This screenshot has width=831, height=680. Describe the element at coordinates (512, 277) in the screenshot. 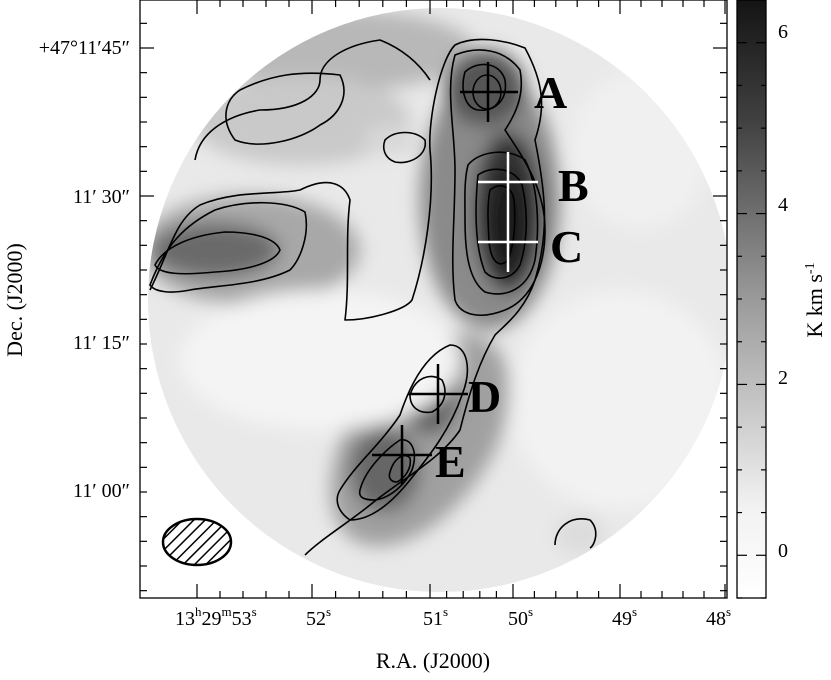

I see `source-labels: A B C D E` at that location.